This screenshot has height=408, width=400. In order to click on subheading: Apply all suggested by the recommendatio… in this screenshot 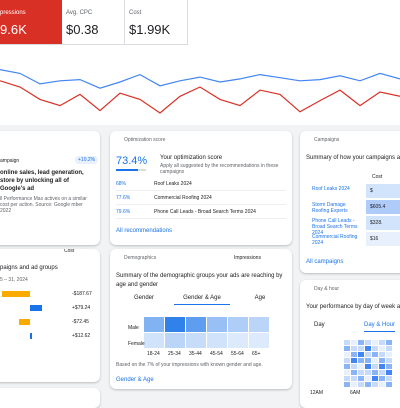, I will do `click(219, 169)`.